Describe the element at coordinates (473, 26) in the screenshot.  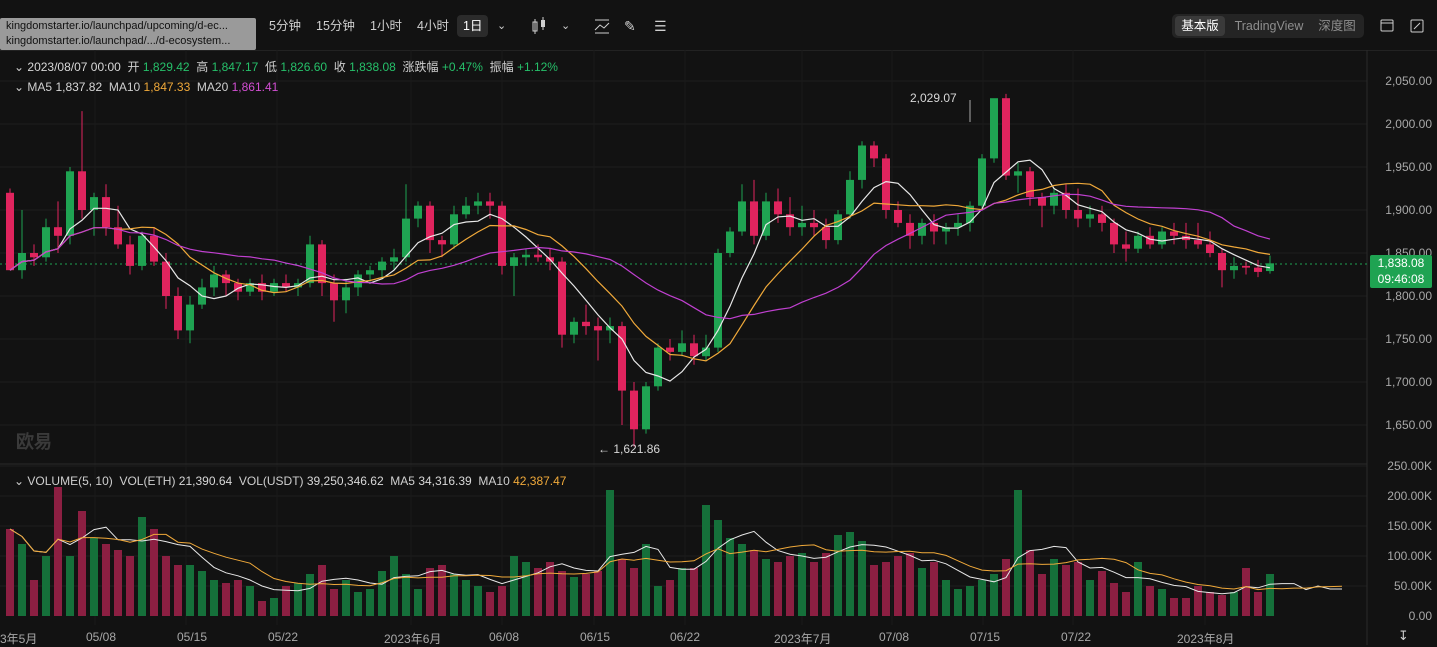
I see `timeframe-1d: 1日` at that location.